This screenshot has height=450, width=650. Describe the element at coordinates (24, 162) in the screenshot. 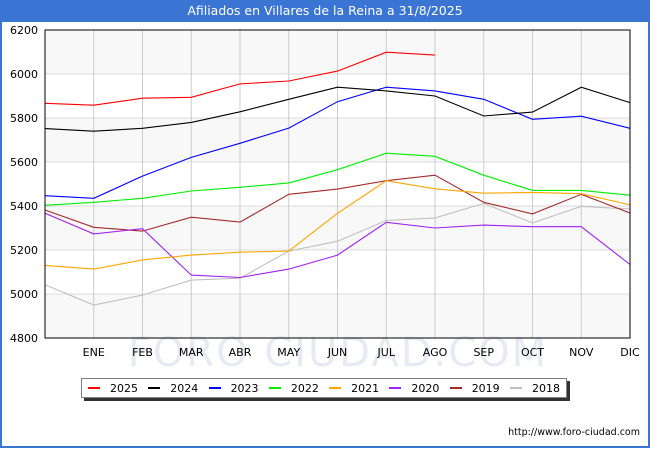

I see `y-tick-label: 5600` at that location.